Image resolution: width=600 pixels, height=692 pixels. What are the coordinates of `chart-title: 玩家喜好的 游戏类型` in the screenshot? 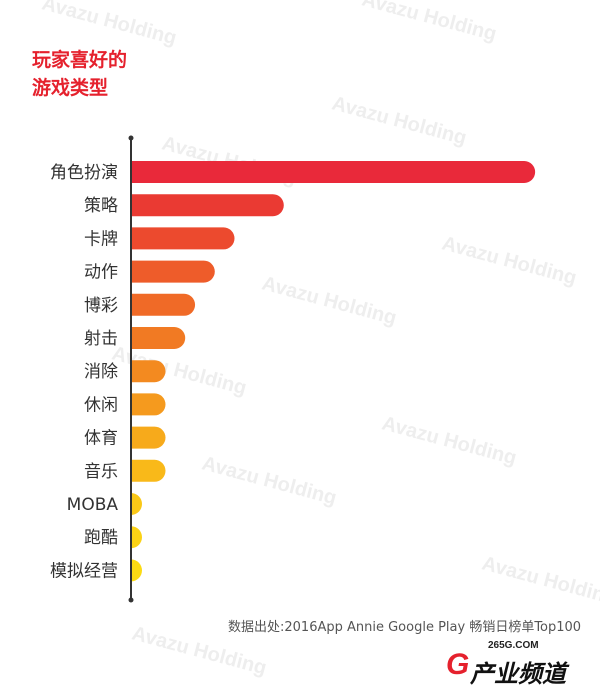 It's located at (79, 74).